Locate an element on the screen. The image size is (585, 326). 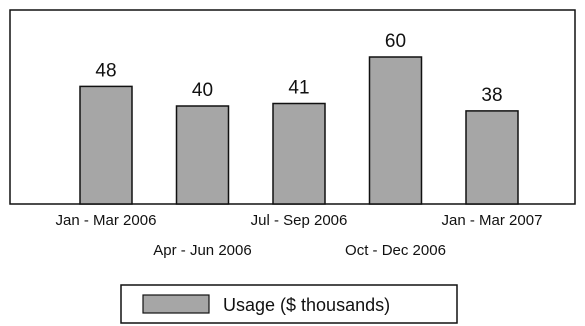
bar-value-label: 38 is located at coordinates (491, 95).